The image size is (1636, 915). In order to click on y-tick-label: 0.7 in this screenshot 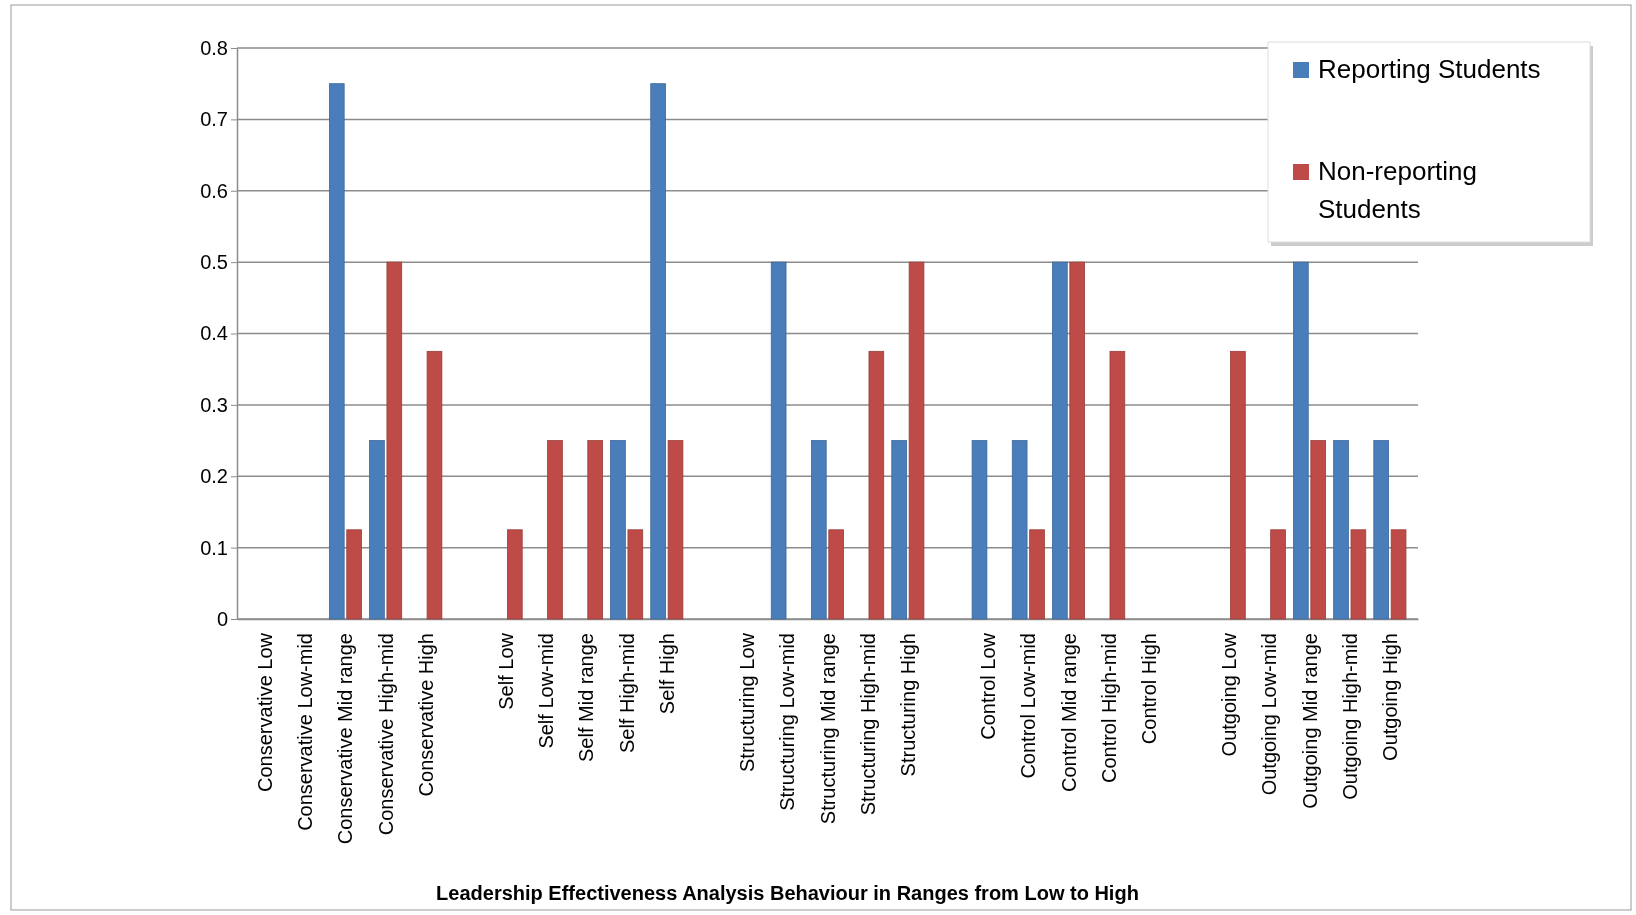, I will do `click(214, 119)`.